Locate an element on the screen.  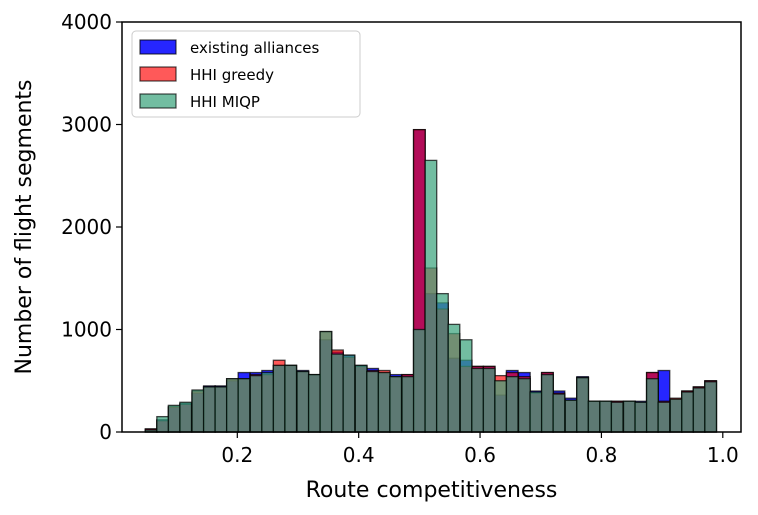
y-tick-label: 0 is located at coordinates (105, 432).